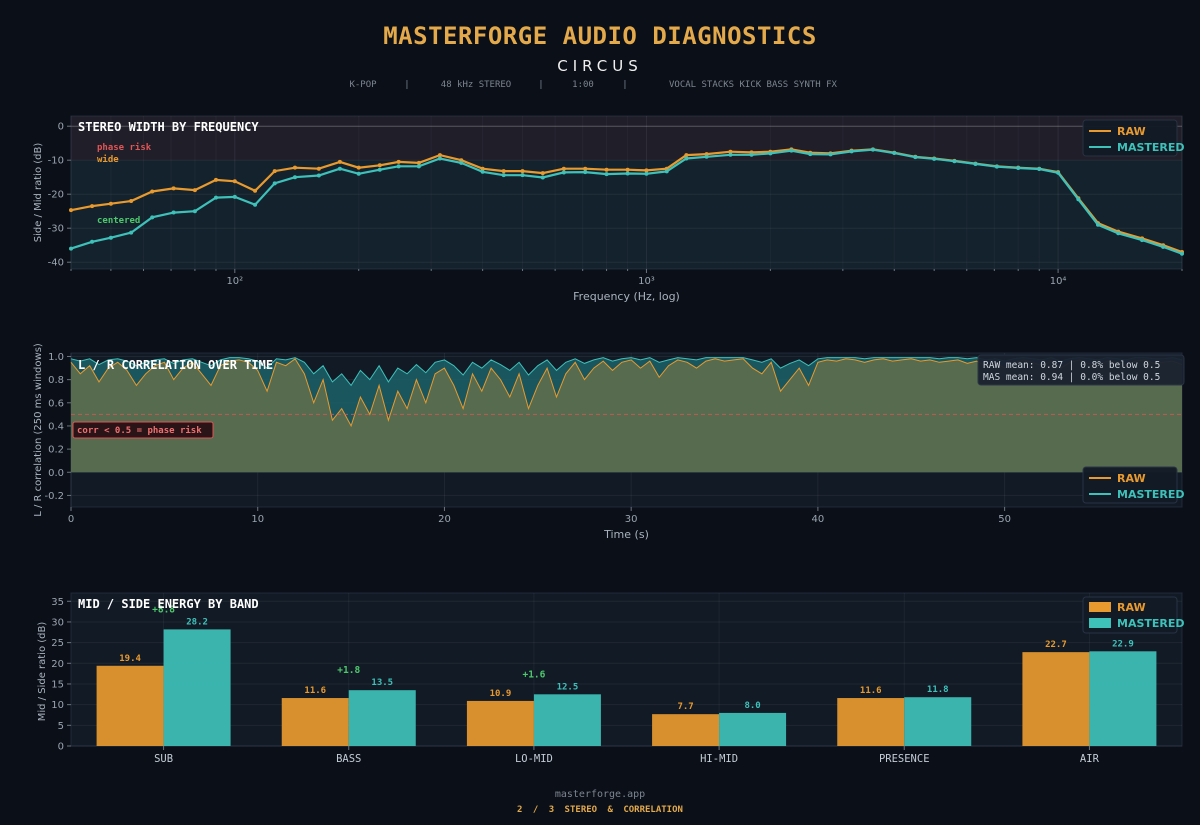 This screenshot has height=825, width=1200. What do you see at coordinates (1151, 147) in the screenshot?
I see `legend-label: MASTERED` at bounding box center [1151, 147].